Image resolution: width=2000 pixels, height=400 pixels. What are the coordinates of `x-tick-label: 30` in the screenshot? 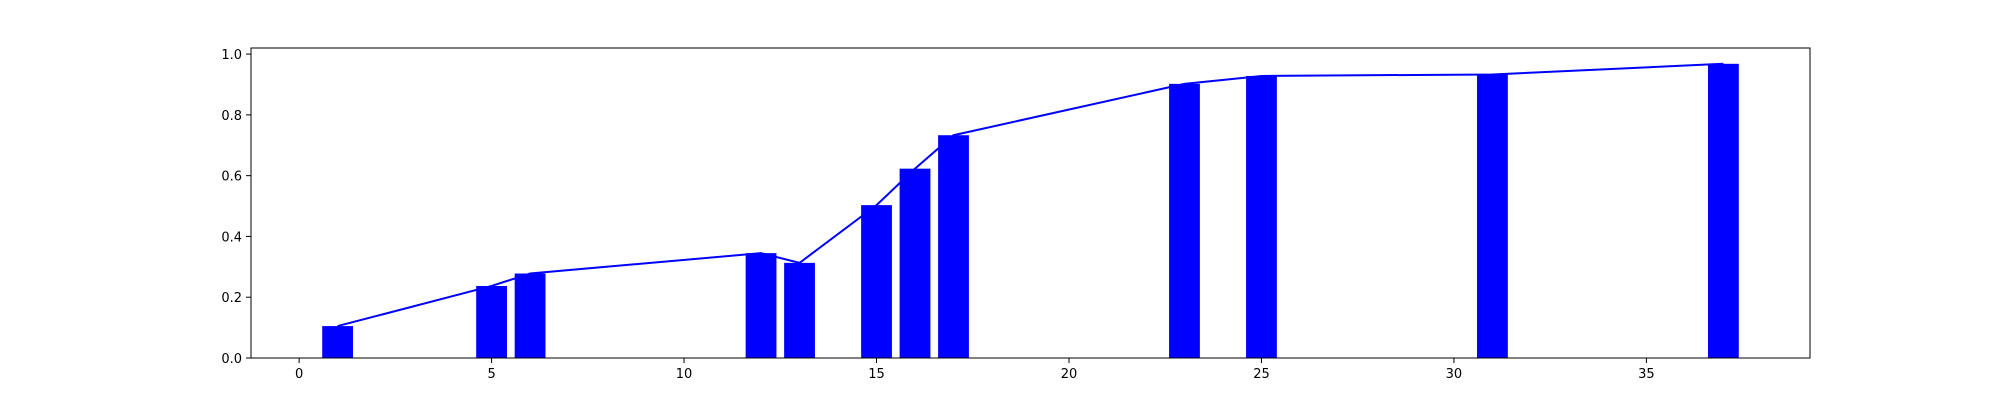 It's located at (1454, 374).